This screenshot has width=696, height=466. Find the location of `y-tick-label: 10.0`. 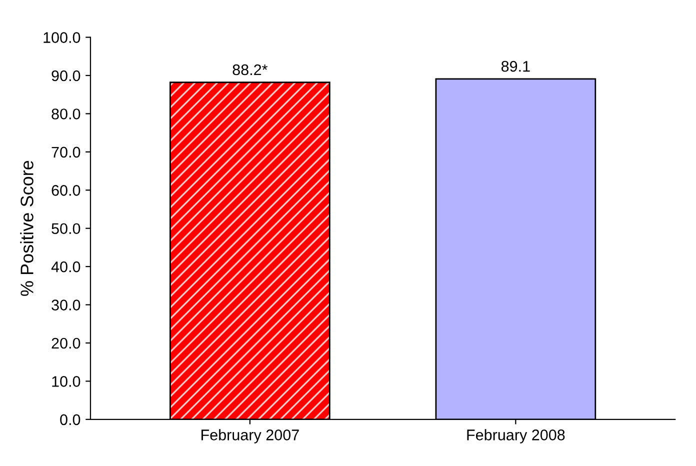

y-tick-label: 10.0 is located at coordinates (66, 381).